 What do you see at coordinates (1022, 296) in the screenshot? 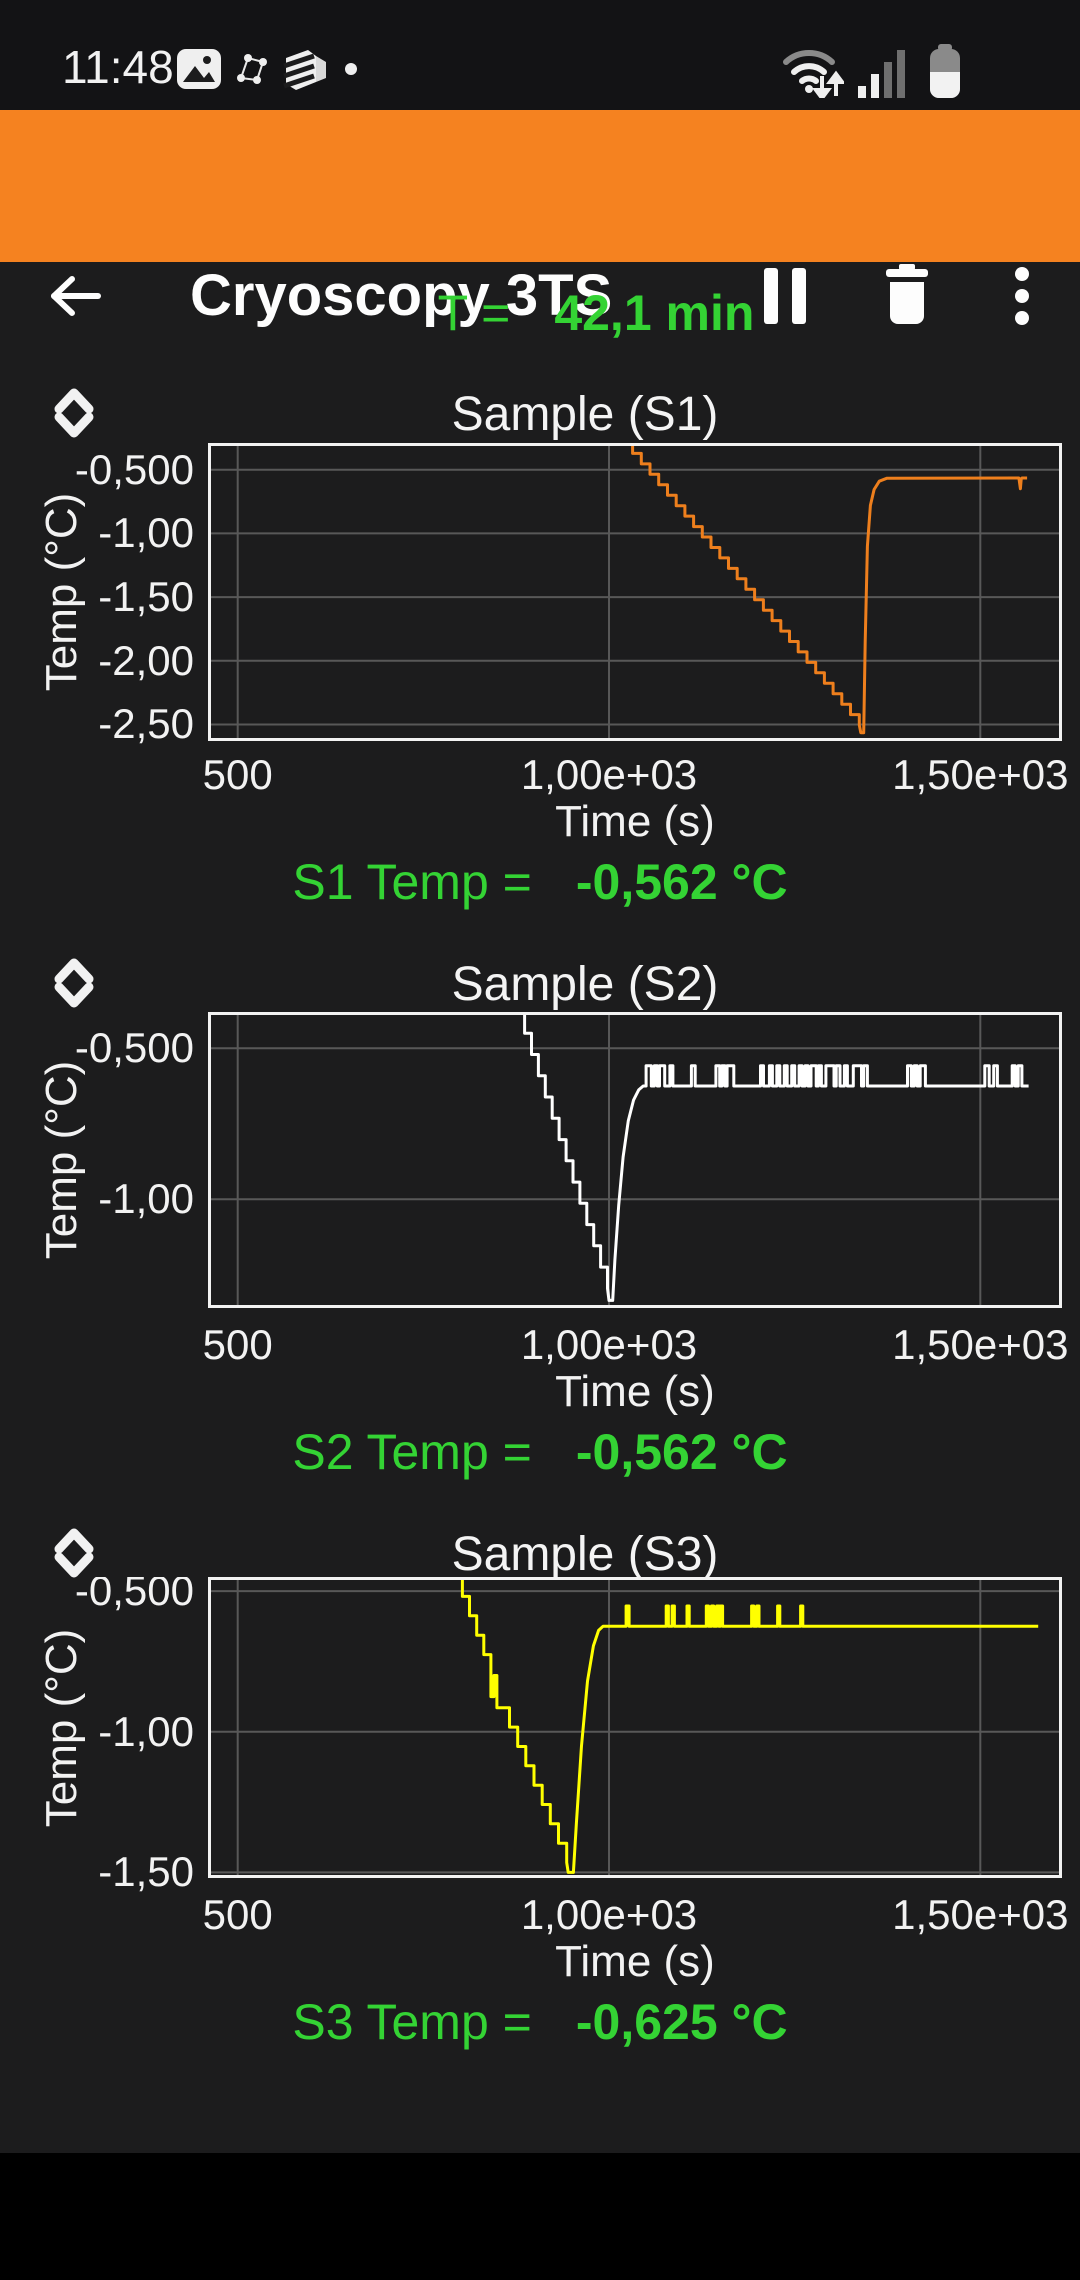
I see `overflow-menu-icon` at bounding box center [1022, 296].